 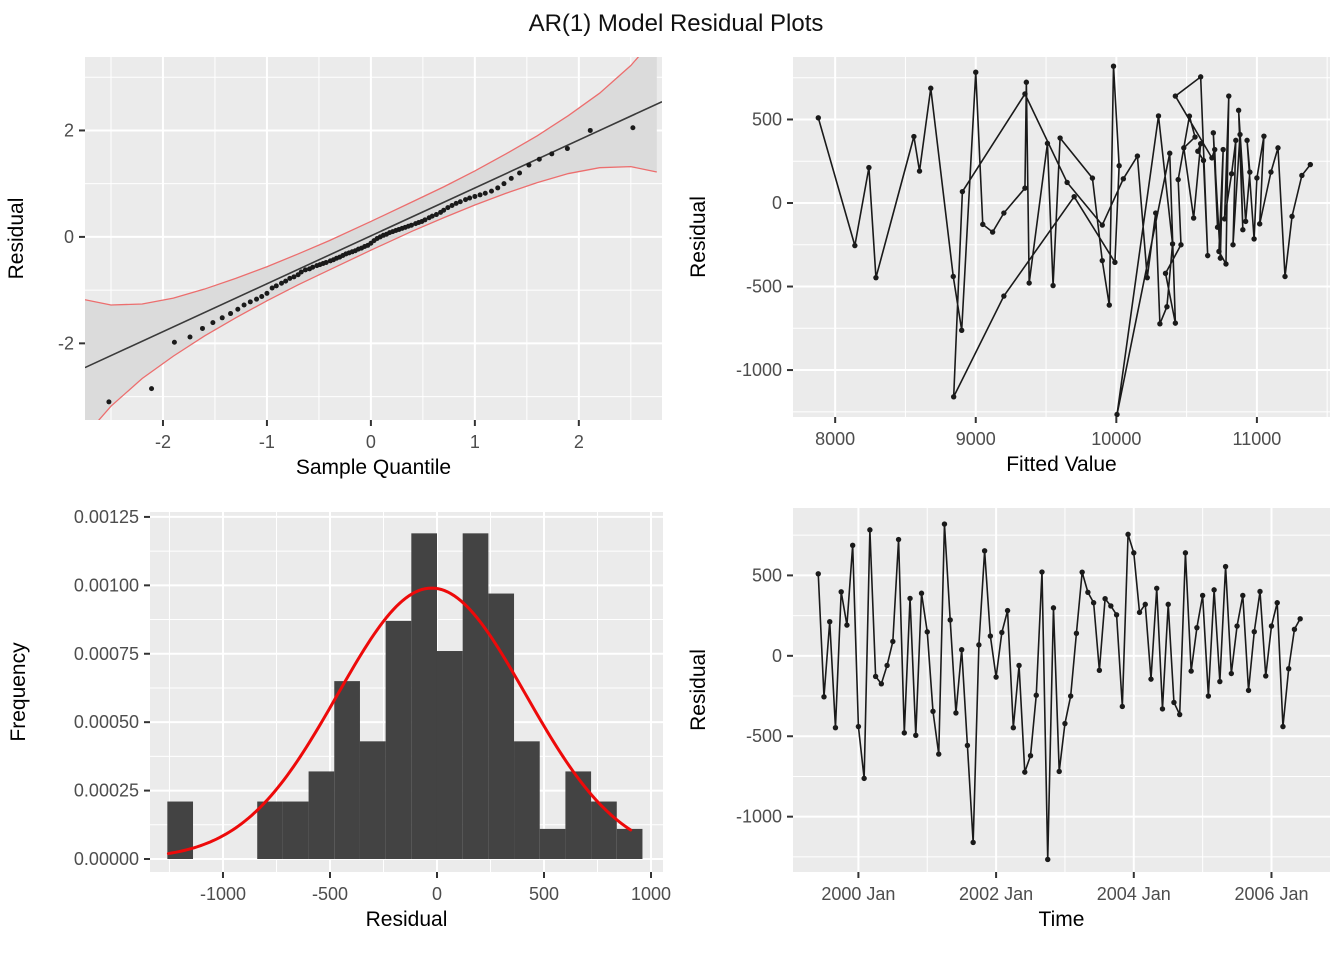 What do you see at coordinates (1134, 894) in the screenshot?
I see `x-tick-label: 2004 Jan` at bounding box center [1134, 894].